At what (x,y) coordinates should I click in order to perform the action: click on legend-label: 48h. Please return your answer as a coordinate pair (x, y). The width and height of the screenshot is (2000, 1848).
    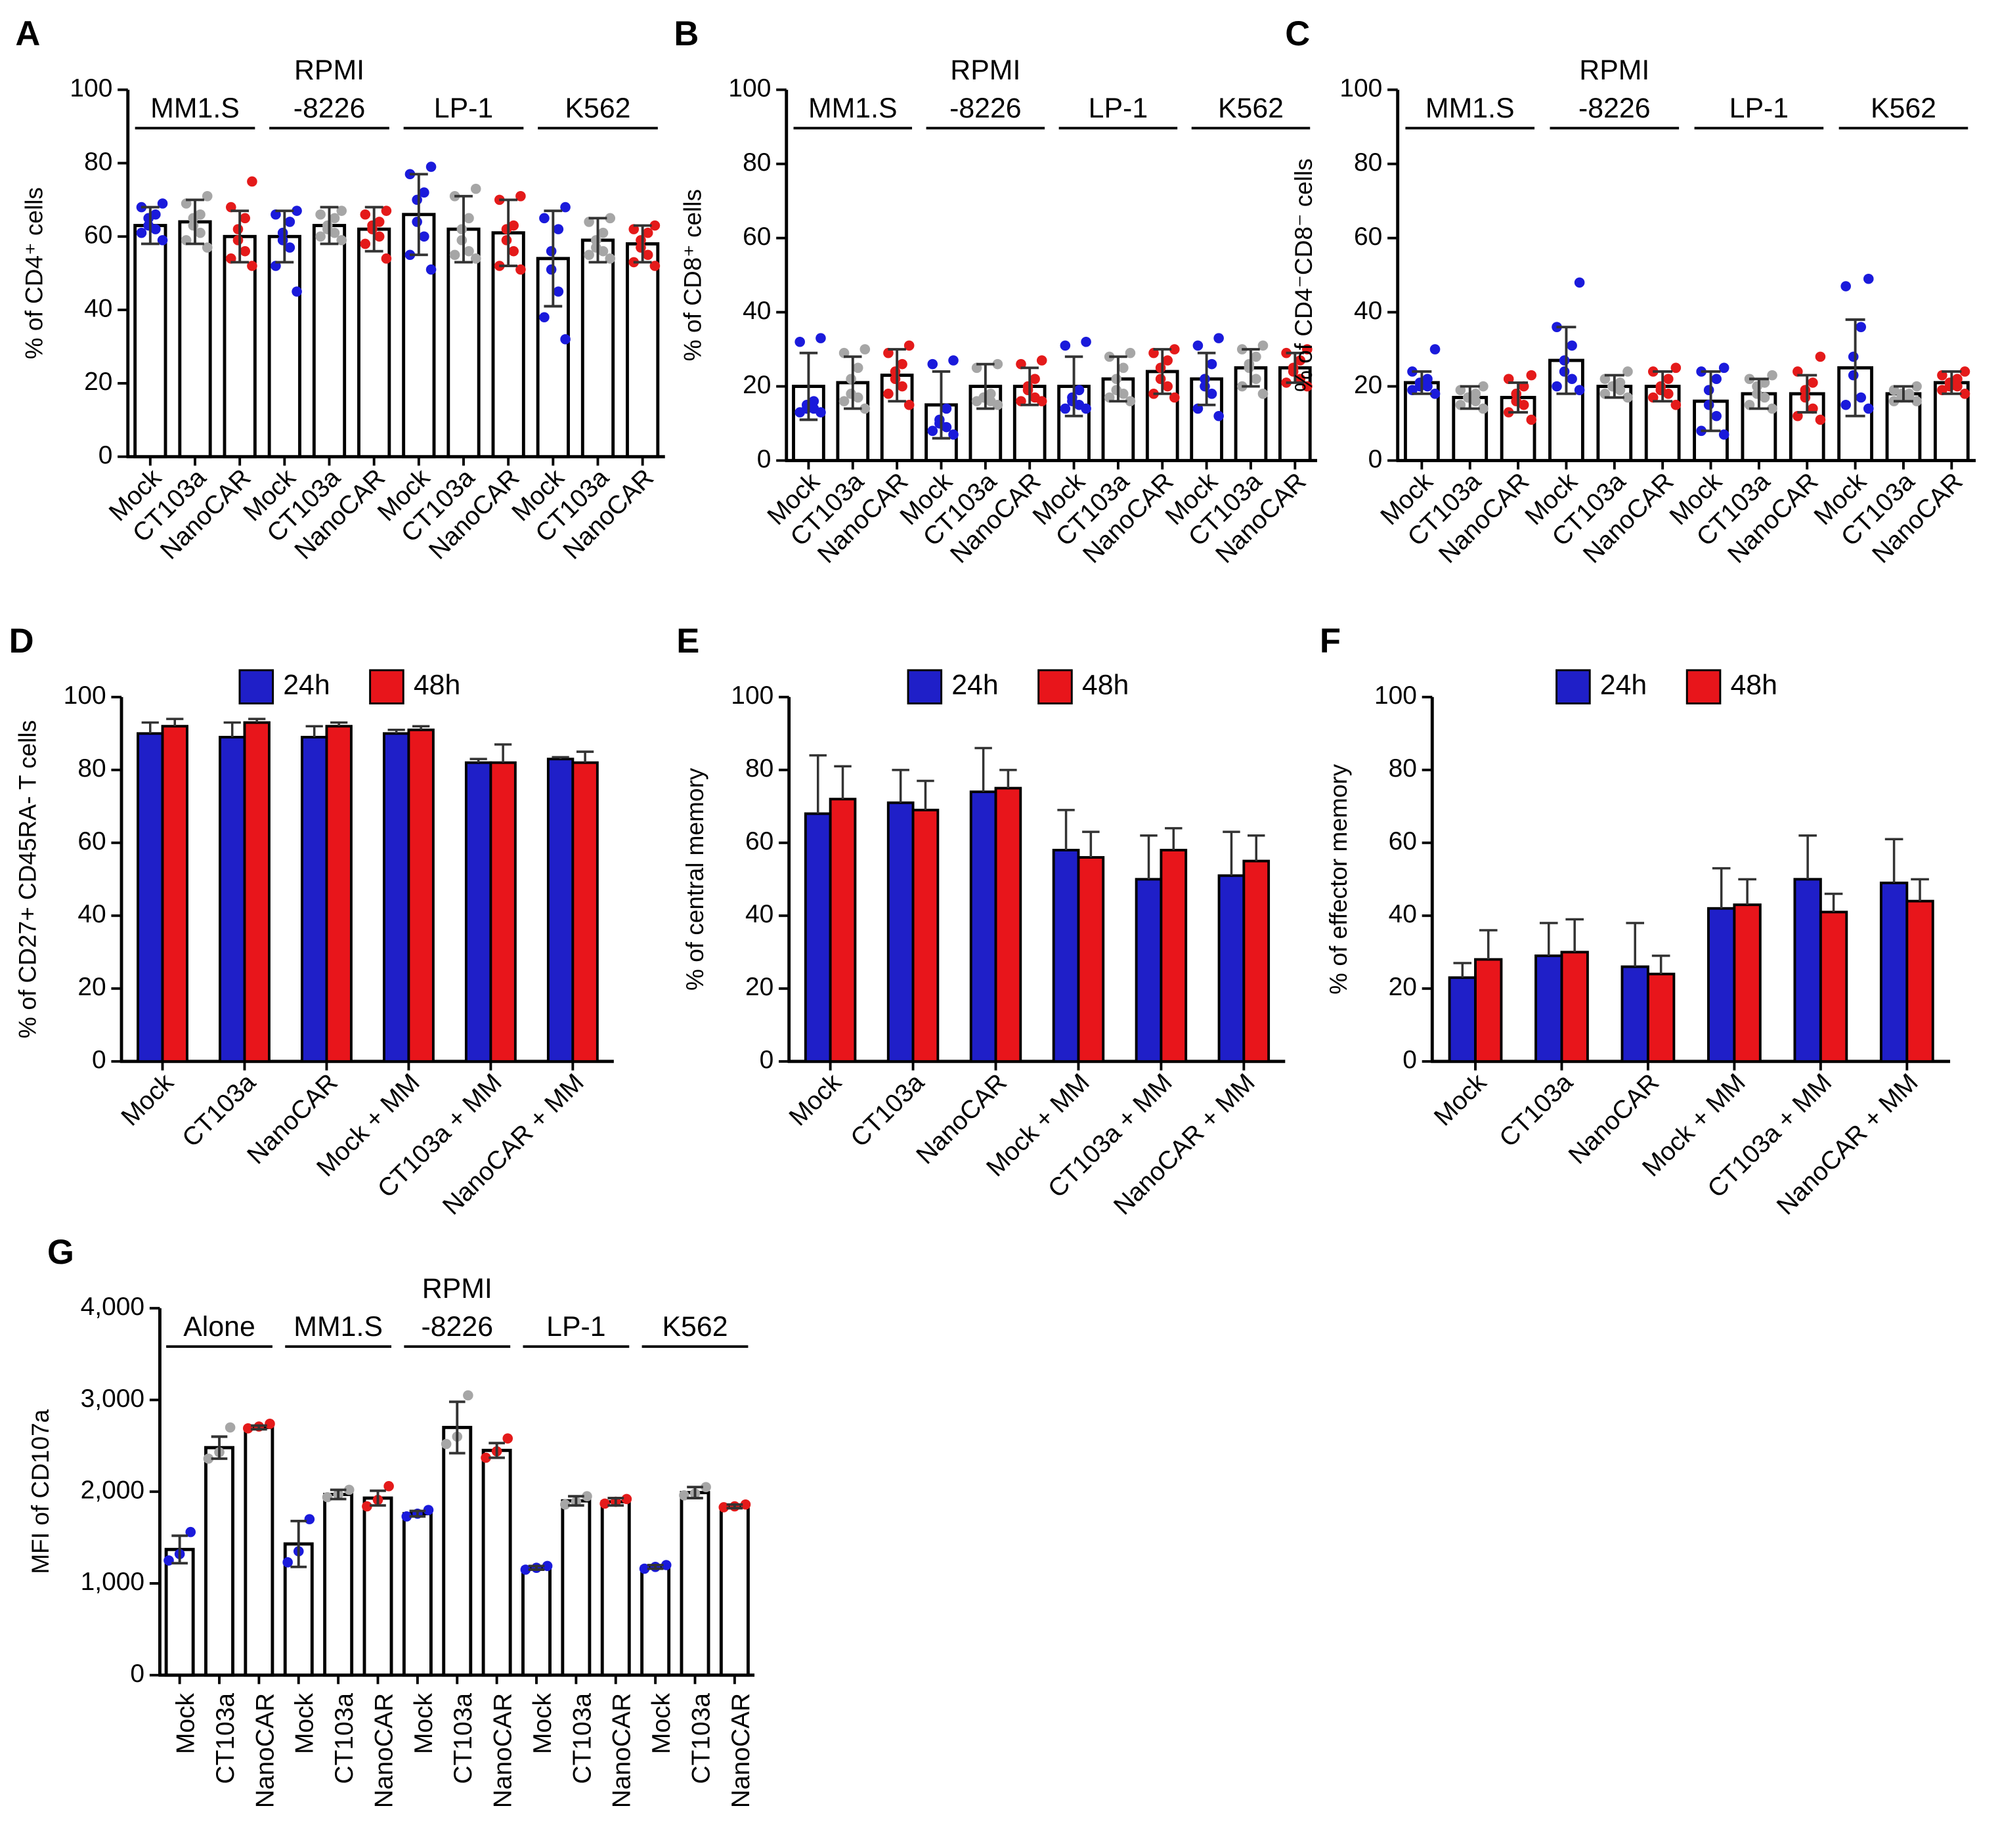
    Looking at the image, I should click on (1753, 685).